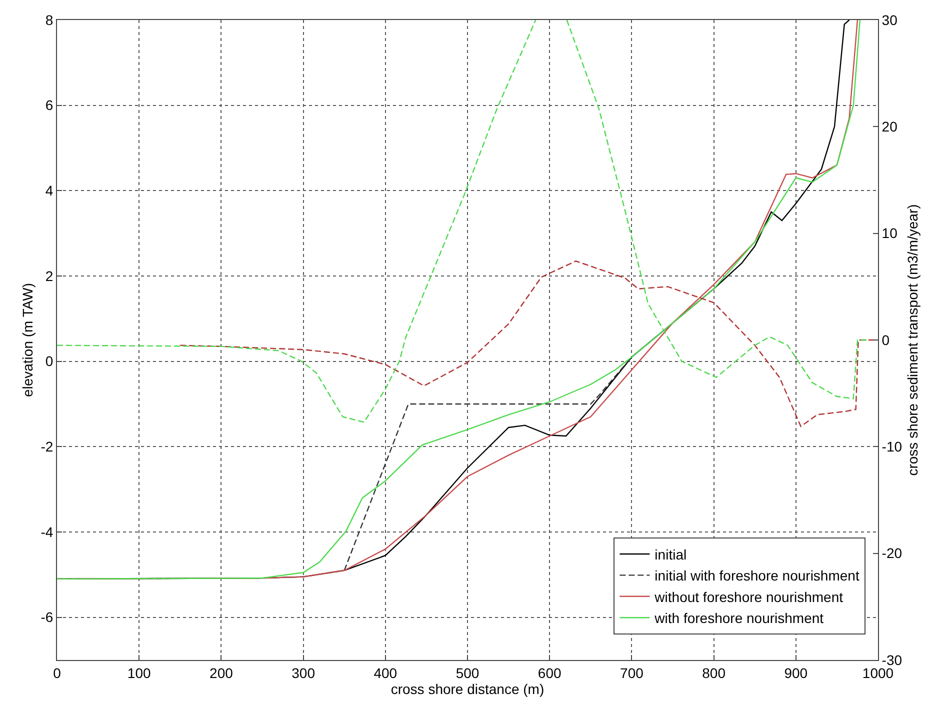 The image size is (930, 709). What do you see at coordinates (550, 672) in the screenshot?
I see `x-tick-label: 600` at bounding box center [550, 672].